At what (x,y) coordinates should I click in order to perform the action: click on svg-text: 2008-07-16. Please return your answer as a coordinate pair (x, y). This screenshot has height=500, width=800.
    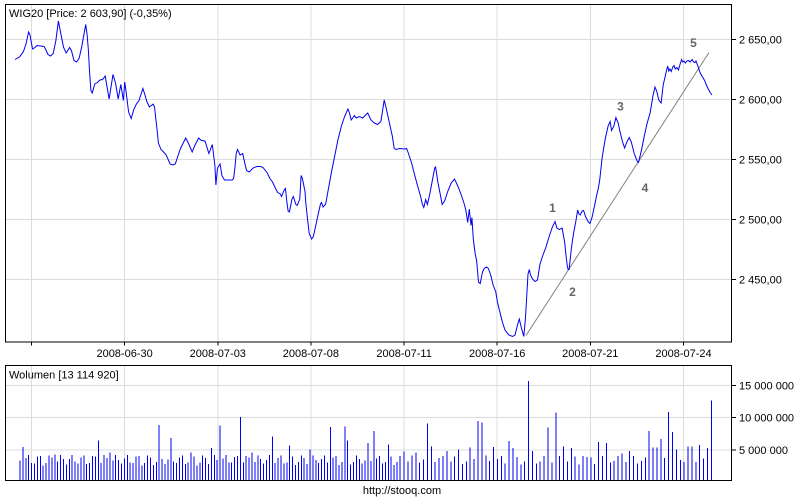
    Looking at the image, I should click on (497, 354).